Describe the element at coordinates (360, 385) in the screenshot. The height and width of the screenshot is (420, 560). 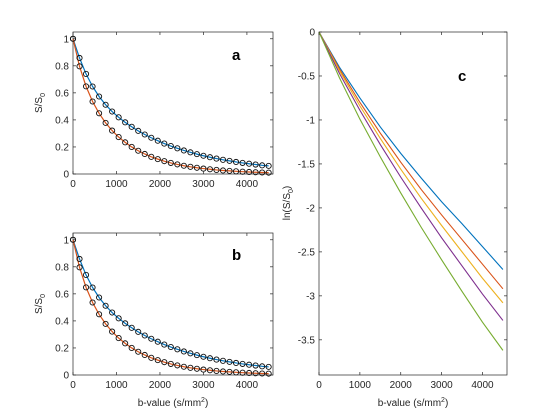
I see `panel-c-xtick-label: 1000` at that location.